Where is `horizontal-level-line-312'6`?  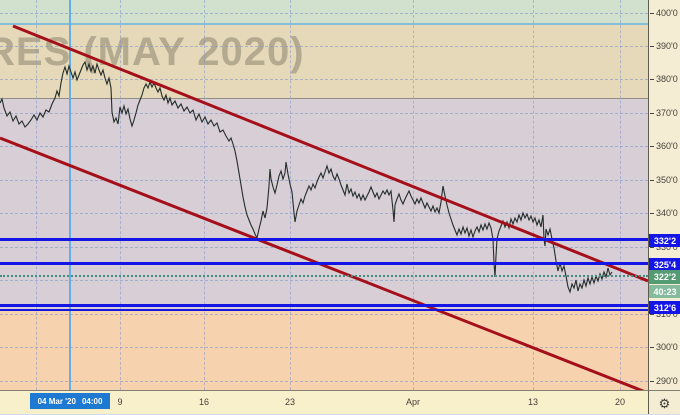
horizontal-level-line-312'6 is located at coordinates (324, 305).